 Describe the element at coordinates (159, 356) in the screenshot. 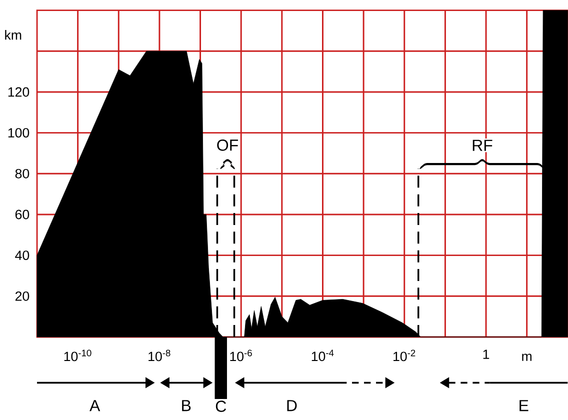

I see `x-tick-label: 10$^{-8}$` at that location.